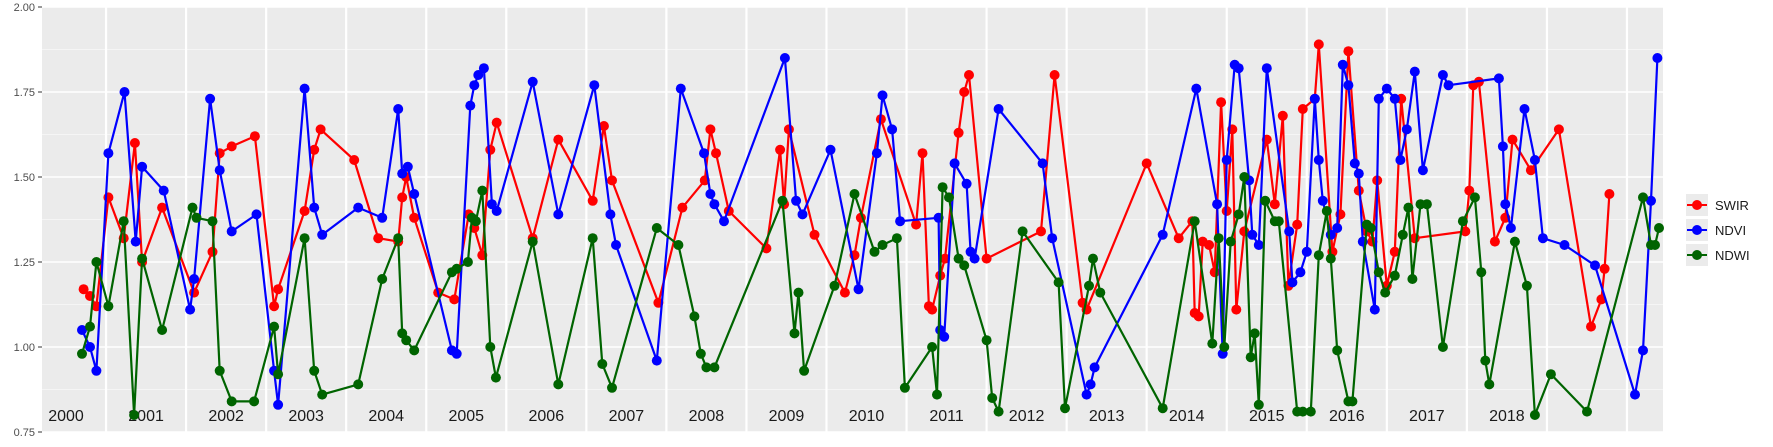 Image resolution: width=1773 pixels, height=447 pixels. Describe the element at coordinates (1027, 416) in the screenshot. I see `year-label: 2012` at that location.